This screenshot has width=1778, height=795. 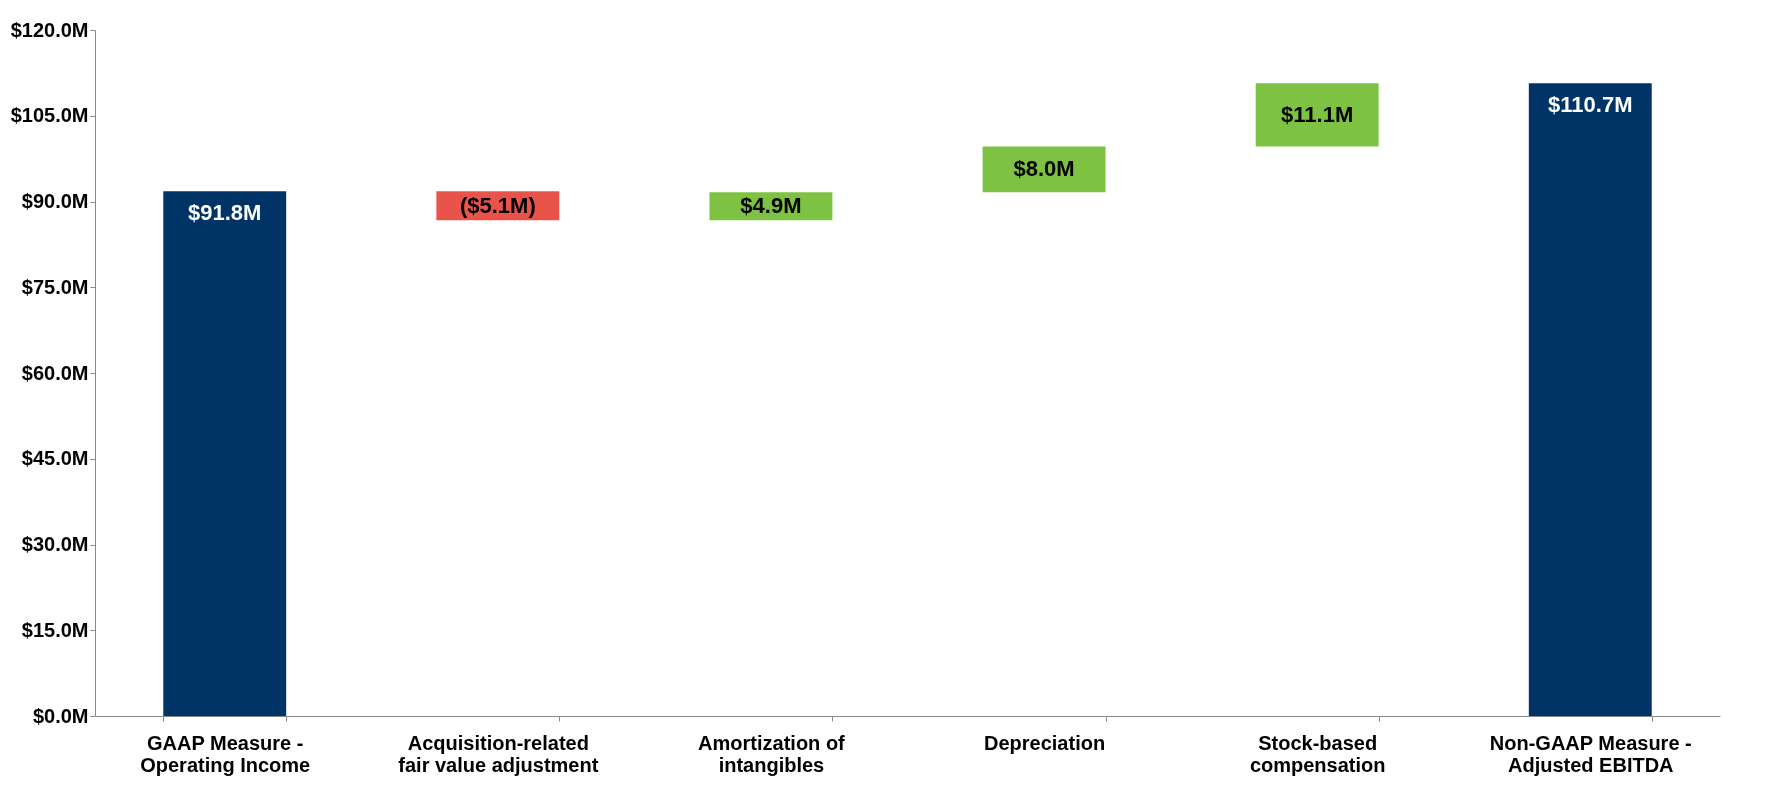 I want to click on data-label: $4.9M, so click(x=771, y=206).